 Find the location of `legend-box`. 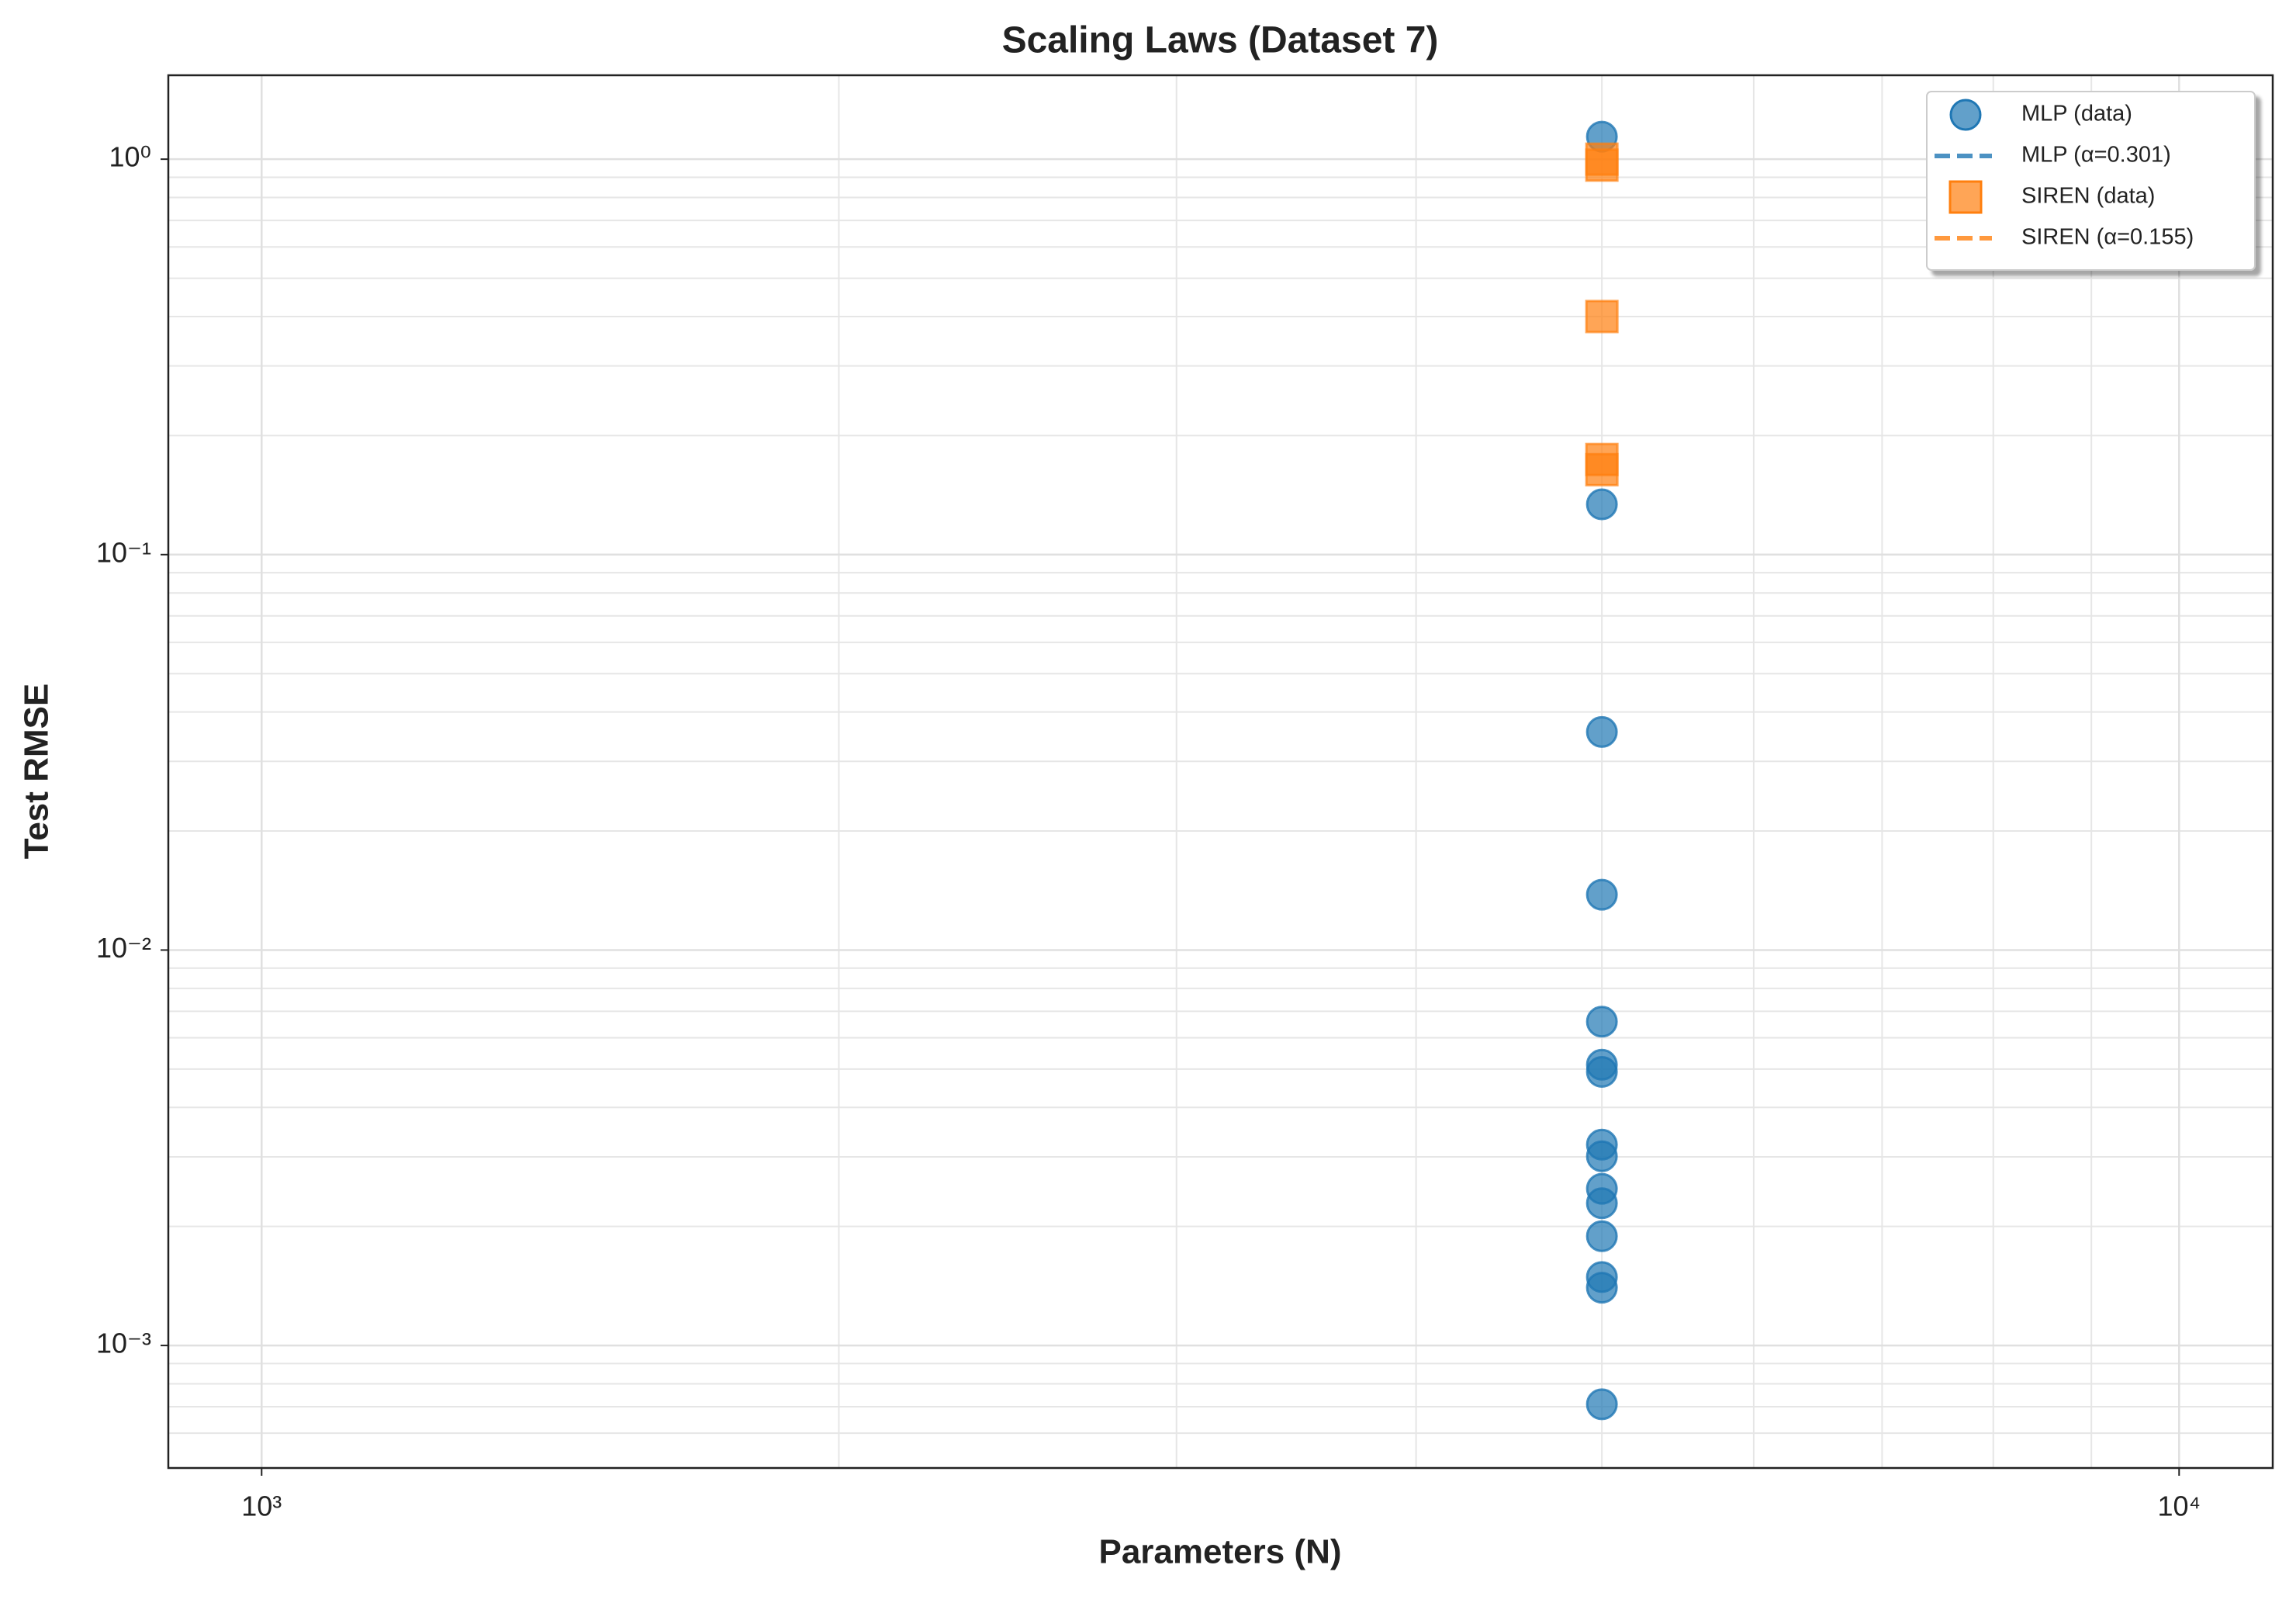

legend-box is located at coordinates (2091, 181).